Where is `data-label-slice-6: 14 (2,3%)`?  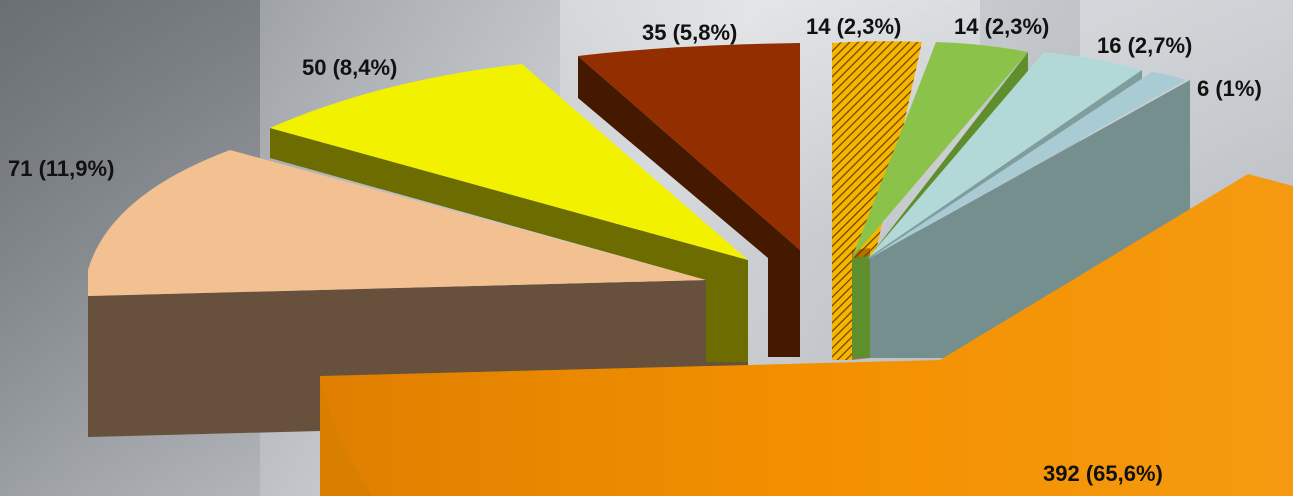 data-label-slice-6: 14 (2,3%) is located at coordinates (1001, 26).